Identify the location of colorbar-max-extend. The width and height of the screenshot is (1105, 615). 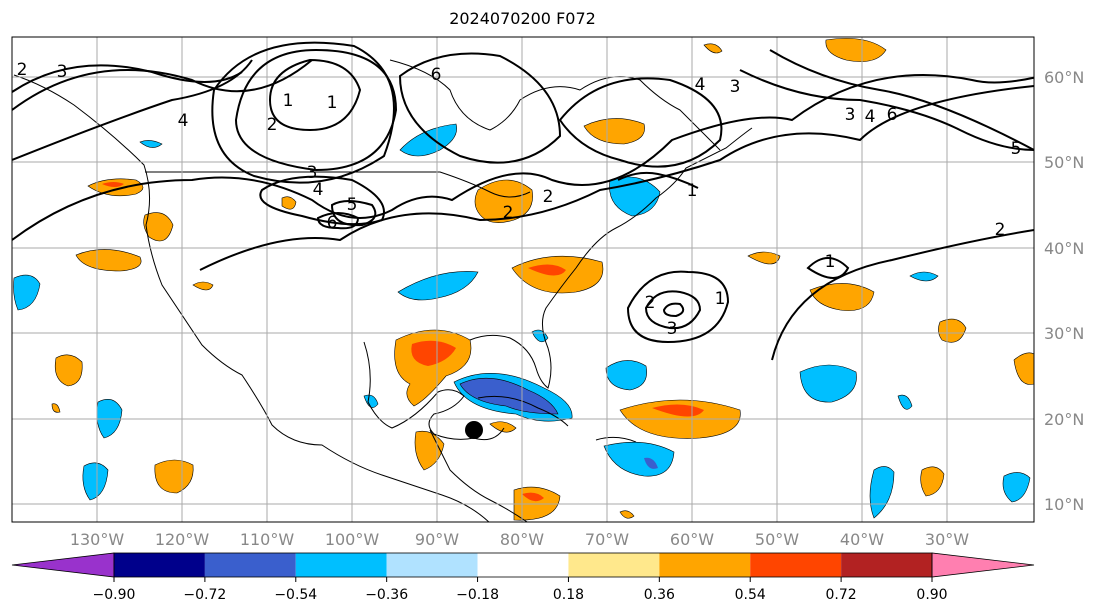
(983, 565).